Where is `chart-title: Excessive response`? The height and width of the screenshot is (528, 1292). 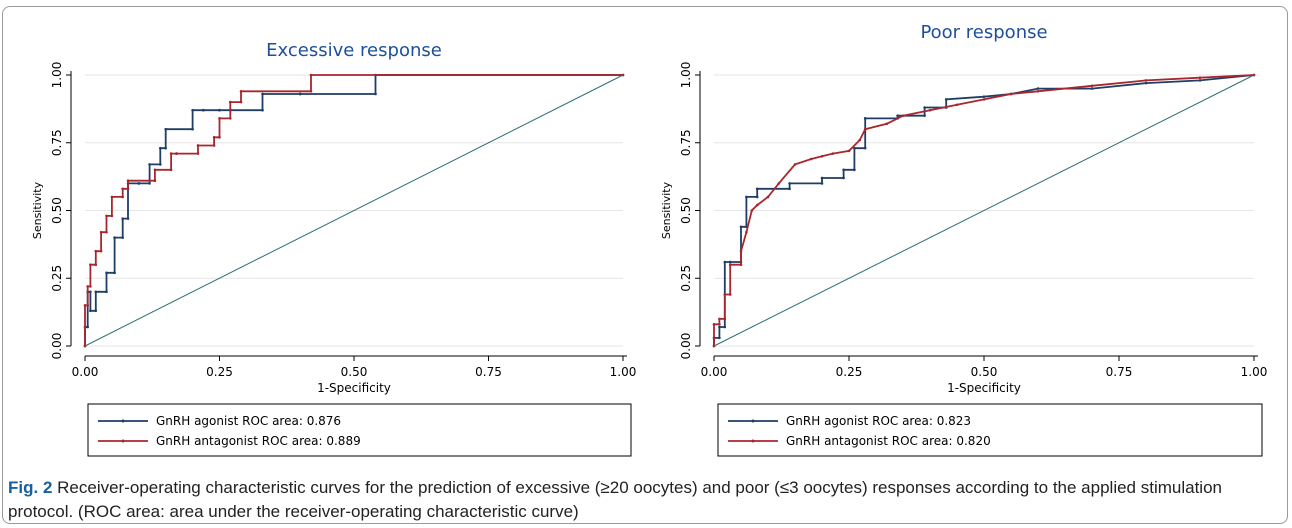
chart-title: Excessive response is located at coordinates (354, 50).